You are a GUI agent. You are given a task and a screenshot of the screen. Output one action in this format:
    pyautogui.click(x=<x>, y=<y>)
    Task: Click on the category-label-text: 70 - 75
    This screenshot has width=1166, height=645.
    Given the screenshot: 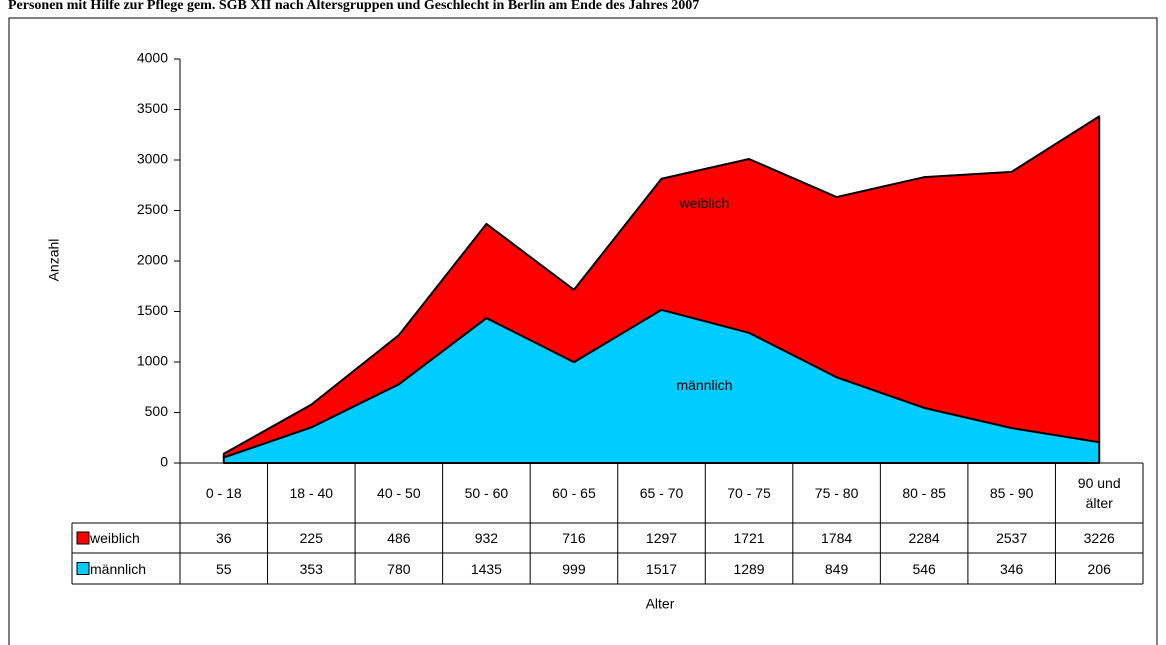 What is the action you would take?
    pyautogui.click(x=749, y=493)
    